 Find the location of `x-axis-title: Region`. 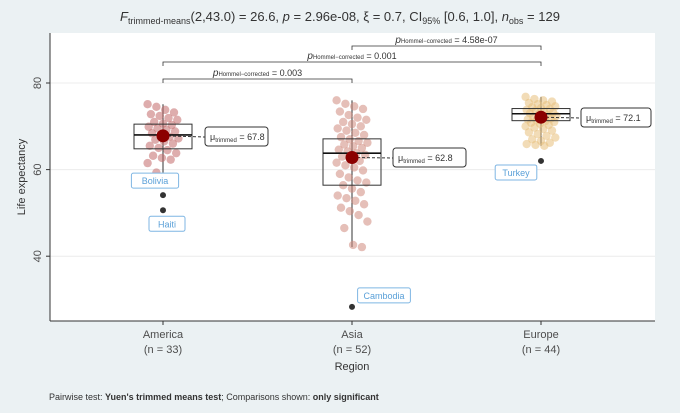

x-axis-title: Region is located at coordinates (352, 367).